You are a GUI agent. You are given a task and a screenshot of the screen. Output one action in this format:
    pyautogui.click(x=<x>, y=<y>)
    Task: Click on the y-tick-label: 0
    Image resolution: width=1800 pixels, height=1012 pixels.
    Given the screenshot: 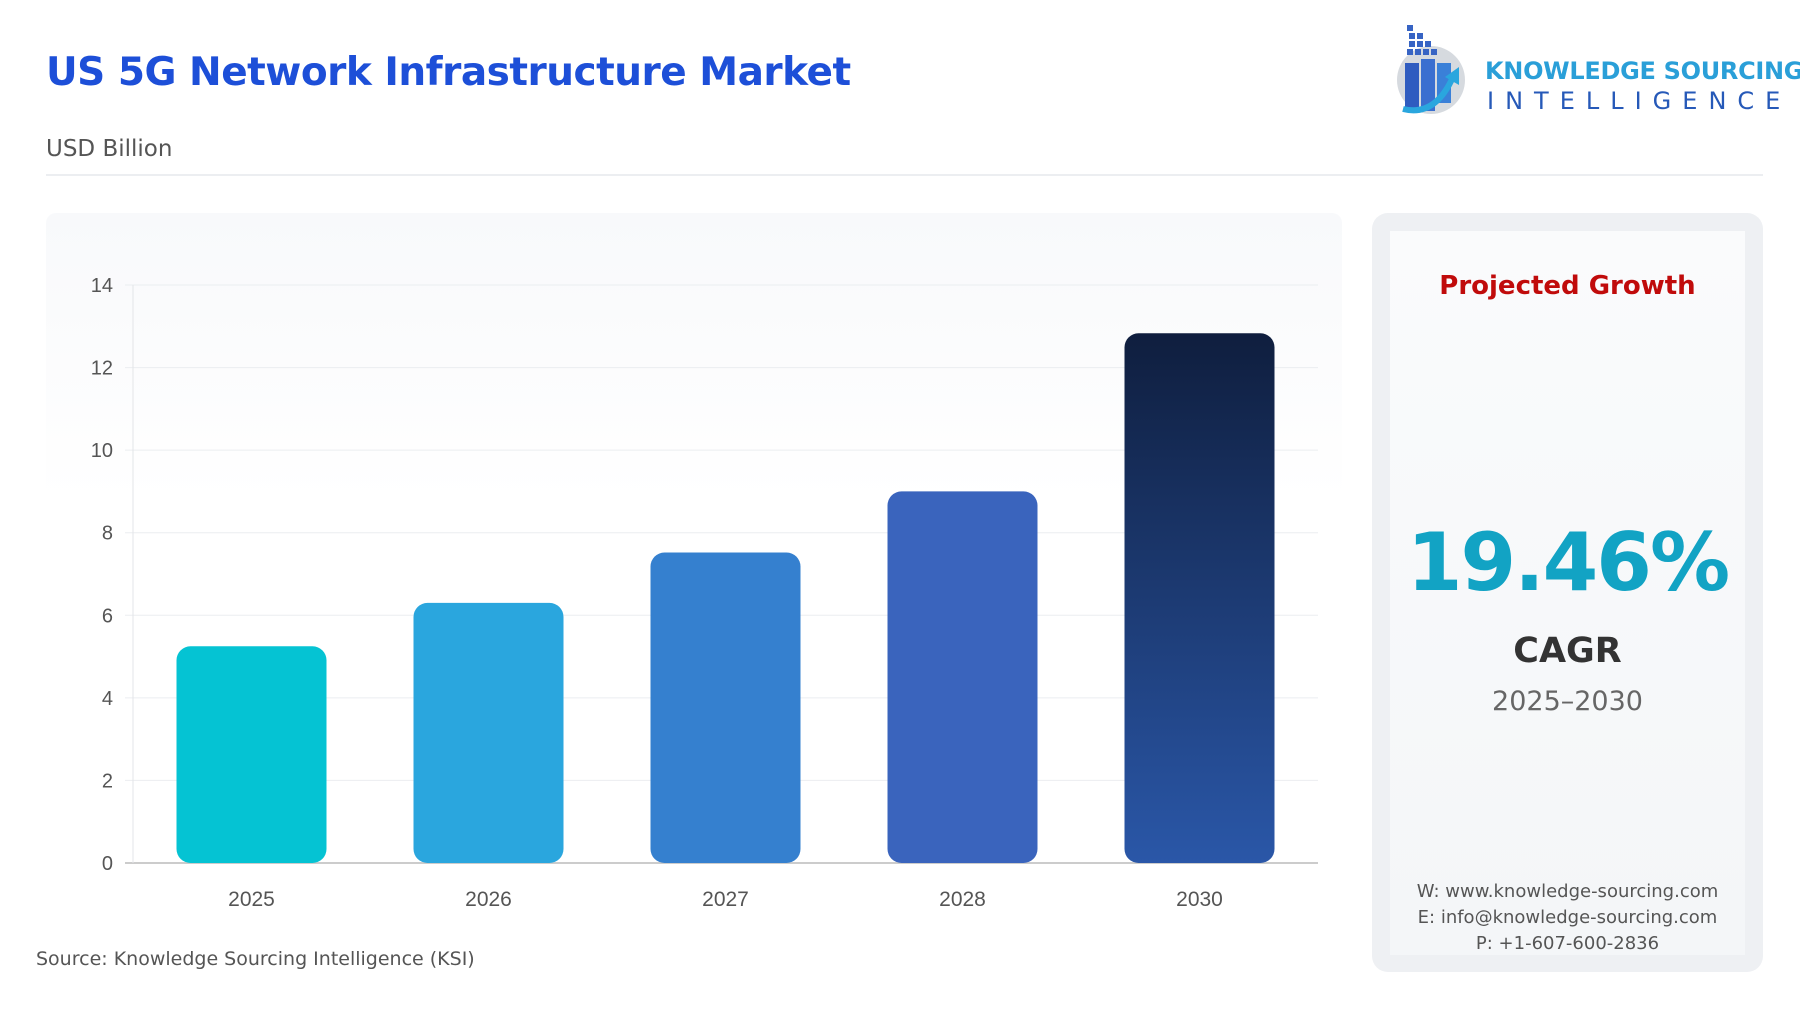 What is the action you would take?
    pyautogui.click(x=107, y=864)
    